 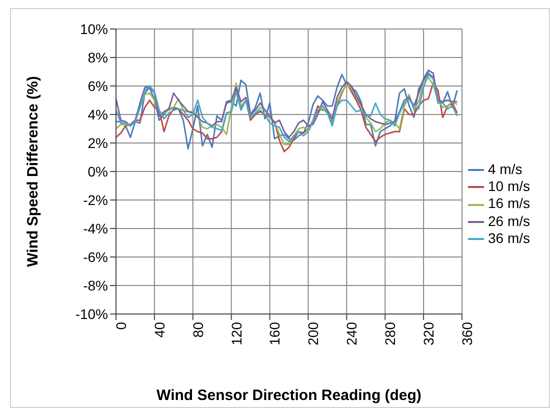 I want to click on legend-label: 10 m/s, so click(x=509, y=186).